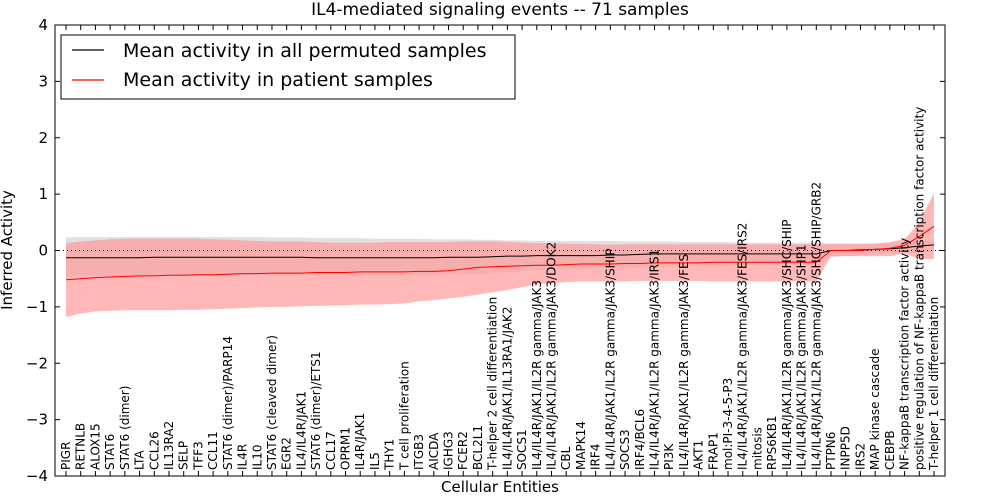  Describe the element at coordinates (43, 25) in the screenshot. I see `y-tick-label: 4` at that location.